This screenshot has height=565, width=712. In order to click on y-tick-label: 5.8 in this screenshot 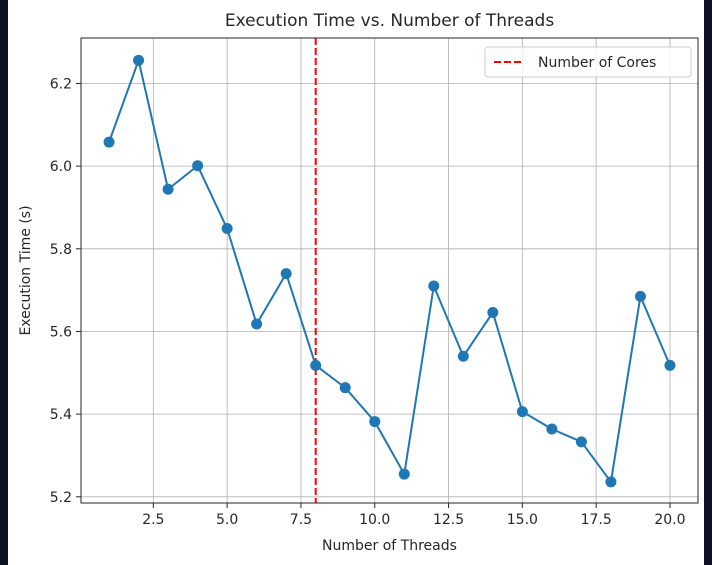, I will do `click(61, 250)`.